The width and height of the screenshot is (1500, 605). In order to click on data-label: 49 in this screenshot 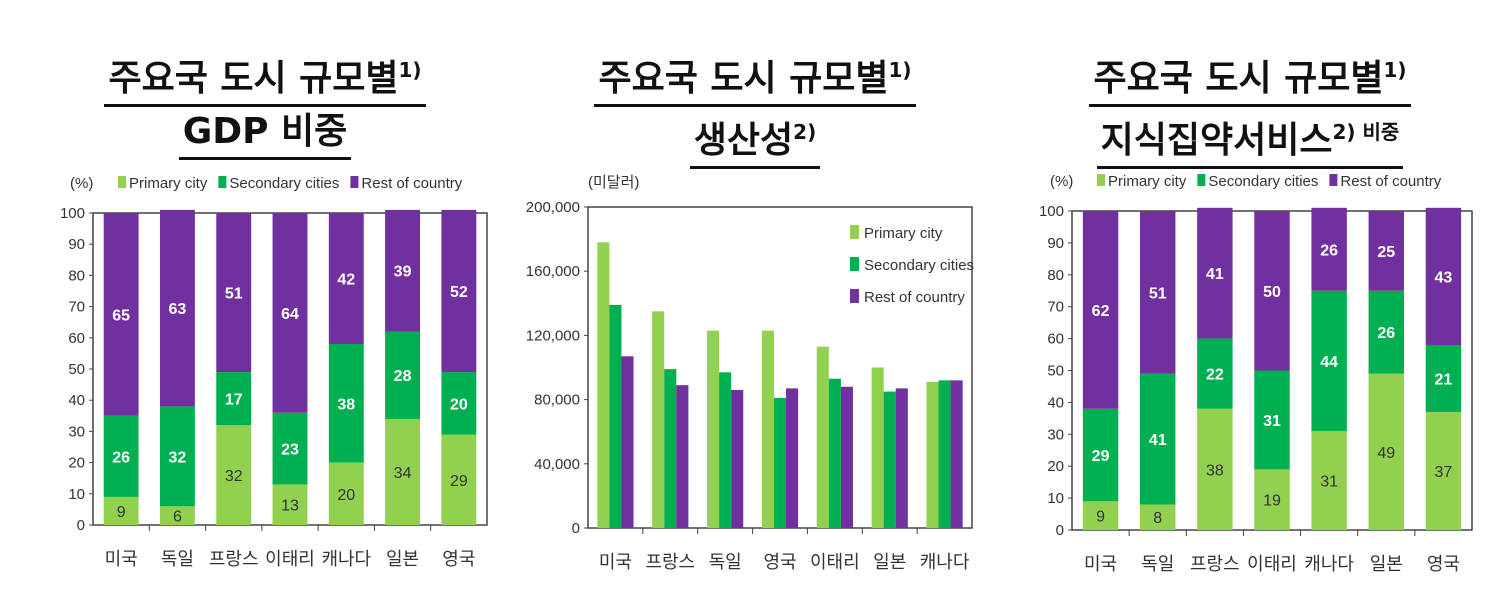, I will do `click(1386, 453)`.